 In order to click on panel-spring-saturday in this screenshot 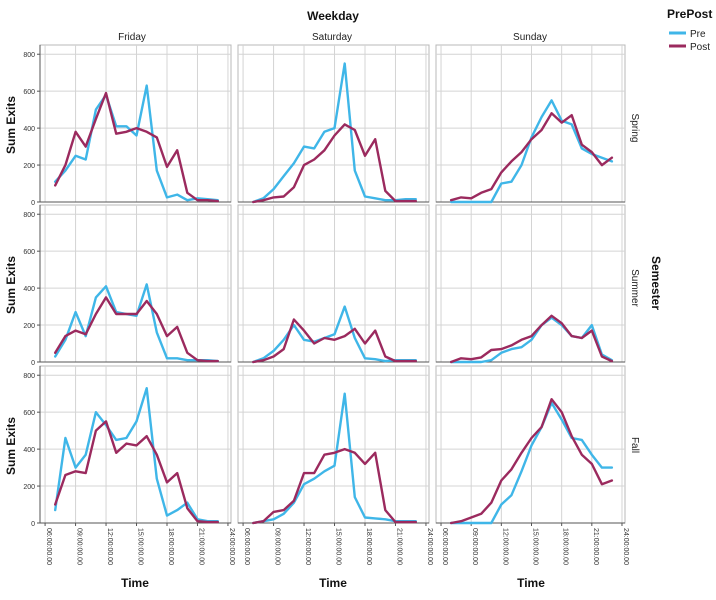, I will do `click(333, 124)`.